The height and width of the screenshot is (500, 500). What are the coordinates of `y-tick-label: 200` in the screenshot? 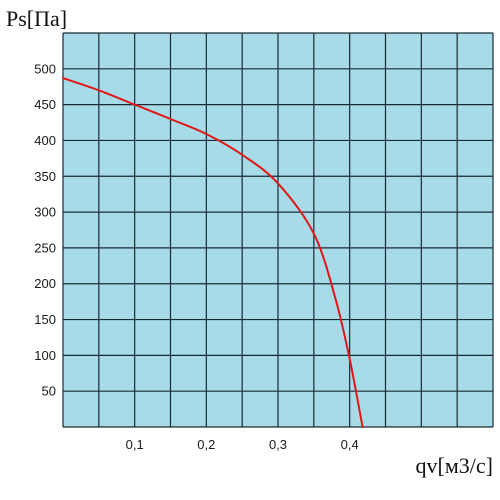 It's located at (45, 283).